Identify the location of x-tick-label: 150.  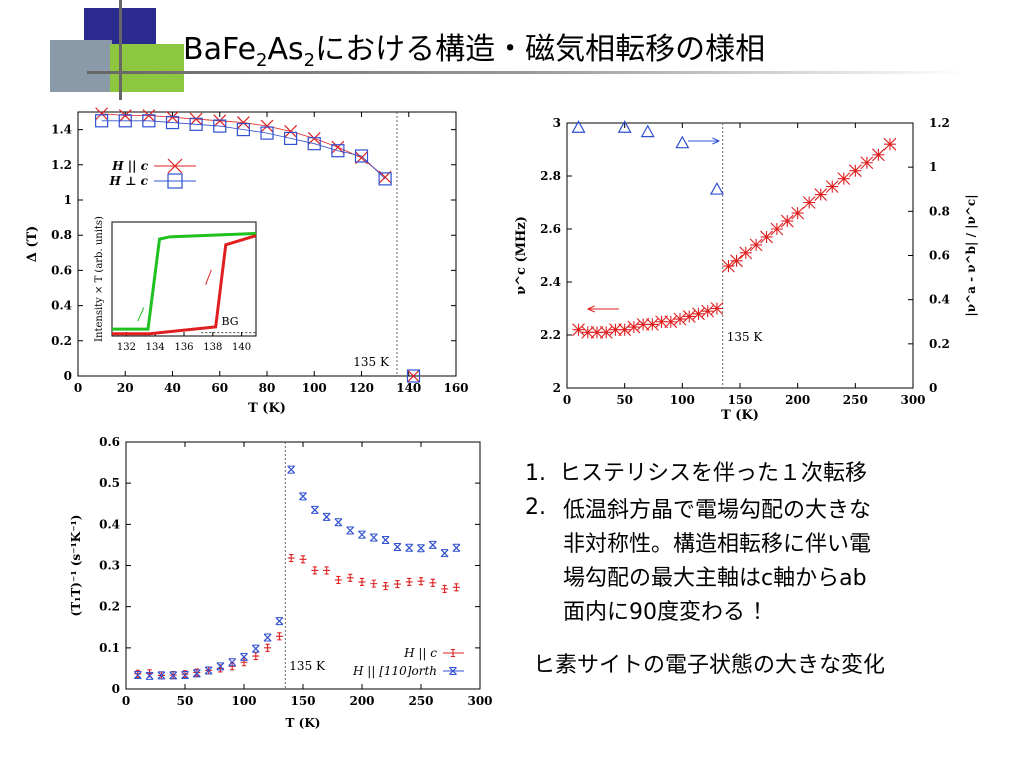
(302, 701).